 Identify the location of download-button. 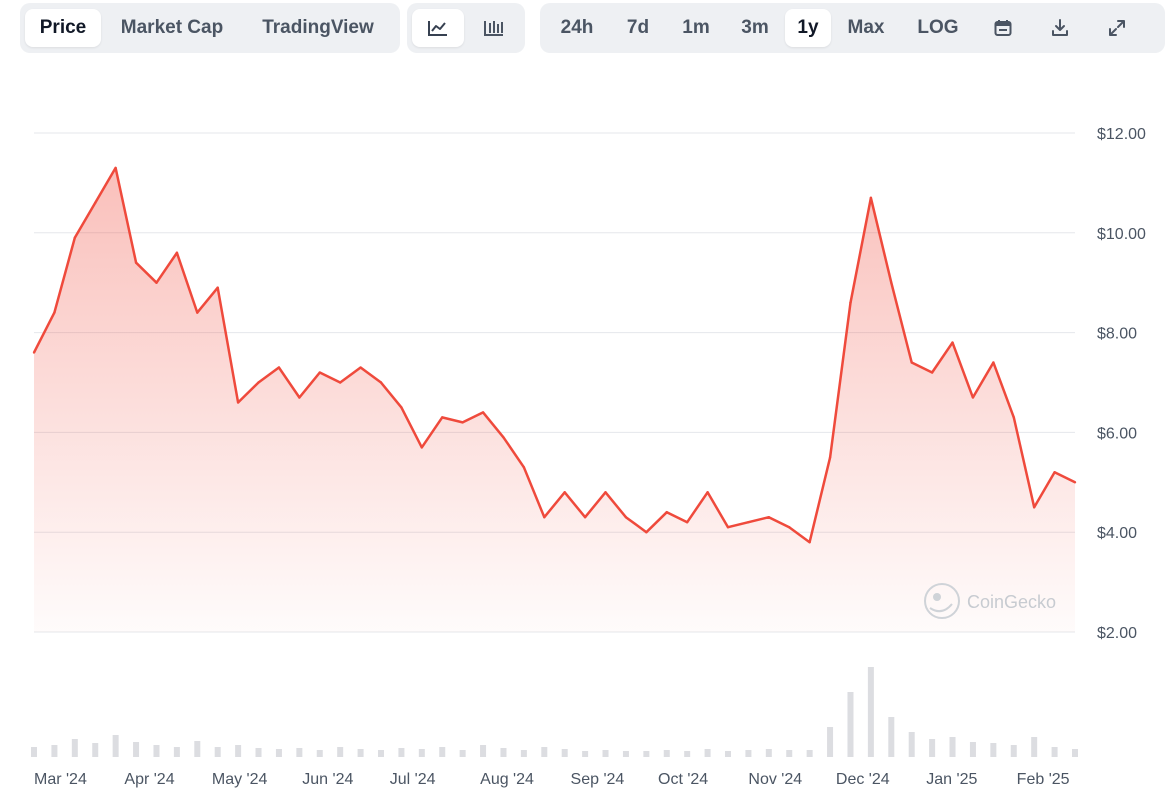
(1060, 28).